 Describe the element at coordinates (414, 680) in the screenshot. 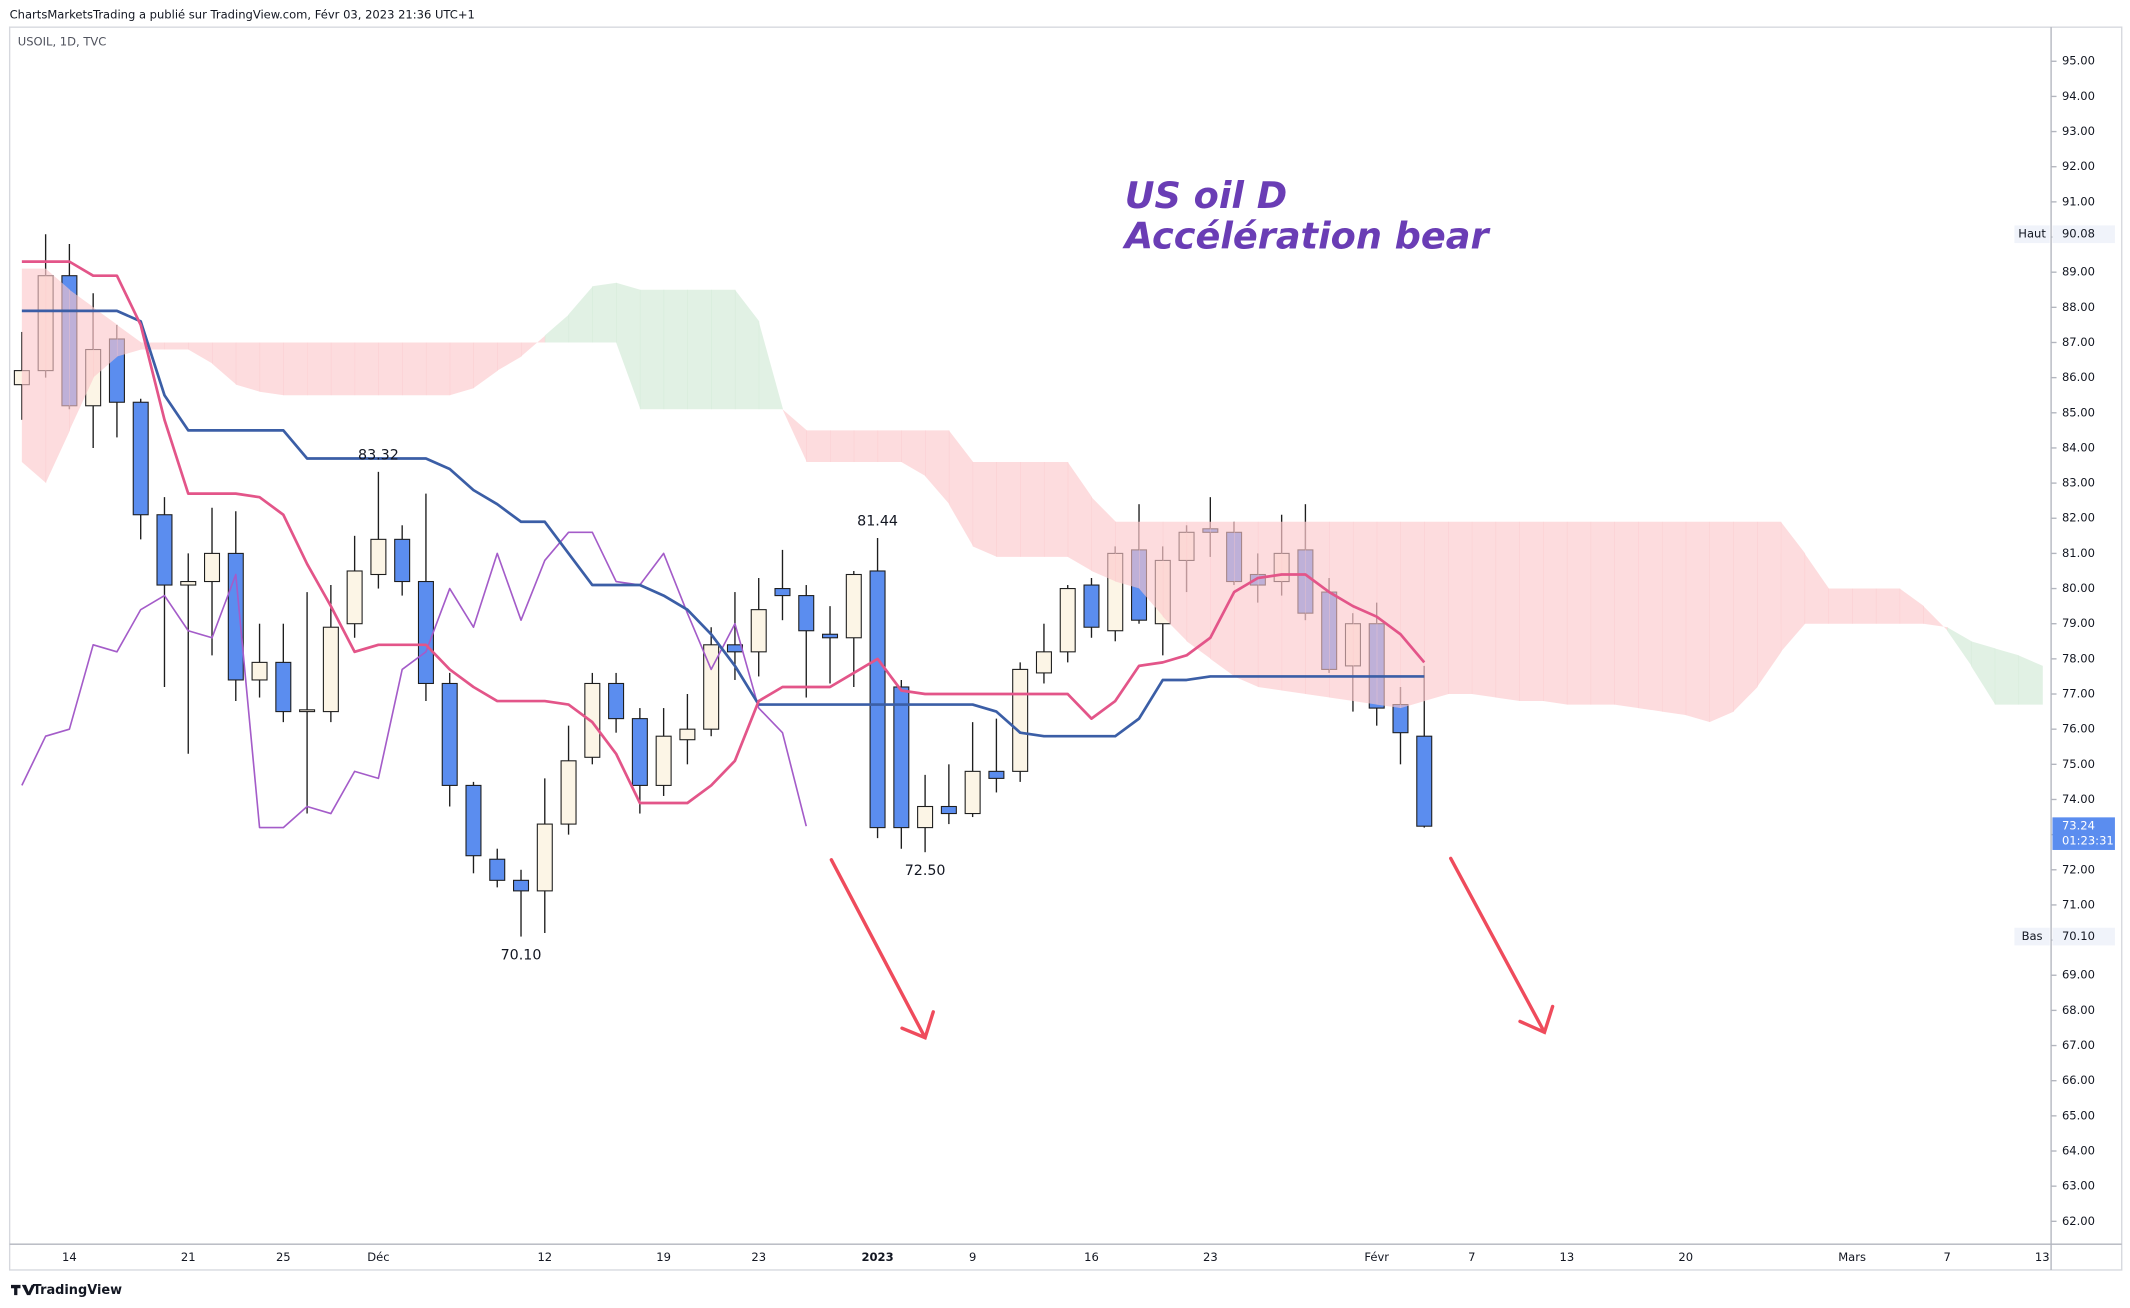

I see `indicator-line` at that location.